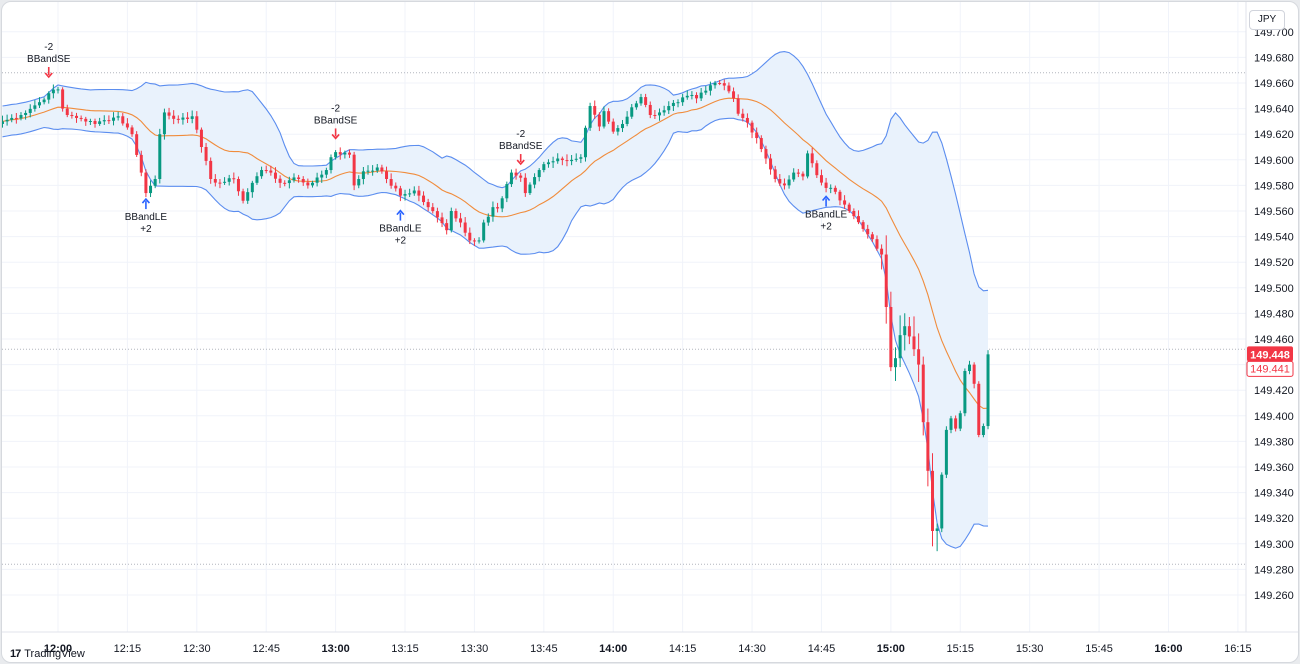 The height and width of the screenshot is (664, 1300). What do you see at coordinates (128, 649) in the screenshot?
I see `time-tick-label: 12:15` at bounding box center [128, 649].